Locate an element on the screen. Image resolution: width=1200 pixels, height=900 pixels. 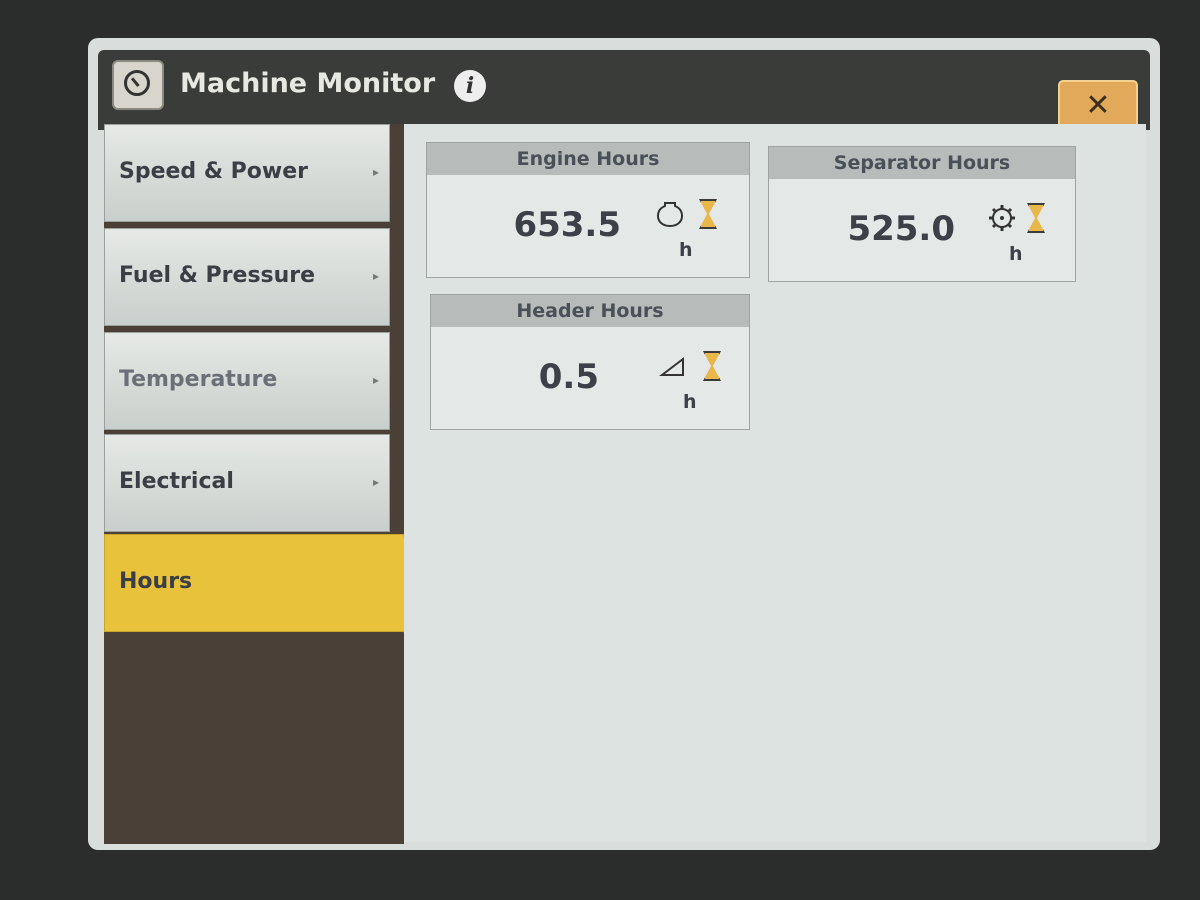
header-icon is located at coordinates (671, 366).